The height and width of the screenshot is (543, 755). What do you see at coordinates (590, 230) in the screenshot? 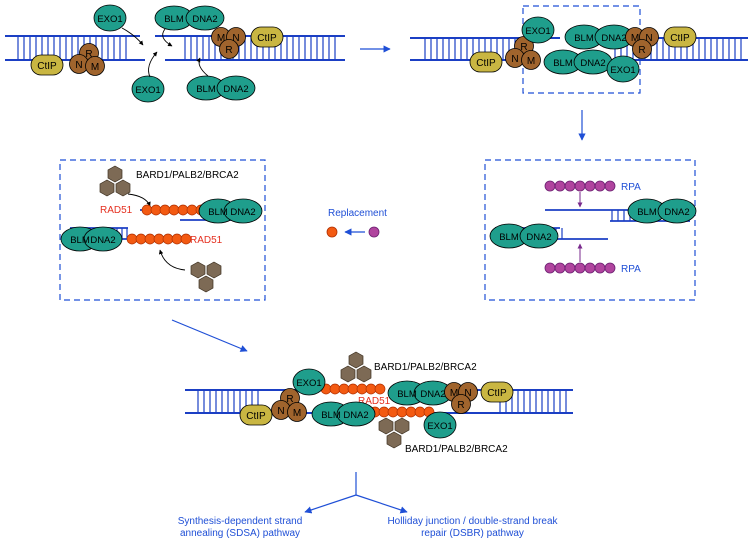
I see `panel-rpa-coating: RPA BLM DNA2 BLM DNA2 RP` at bounding box center [590, 230].